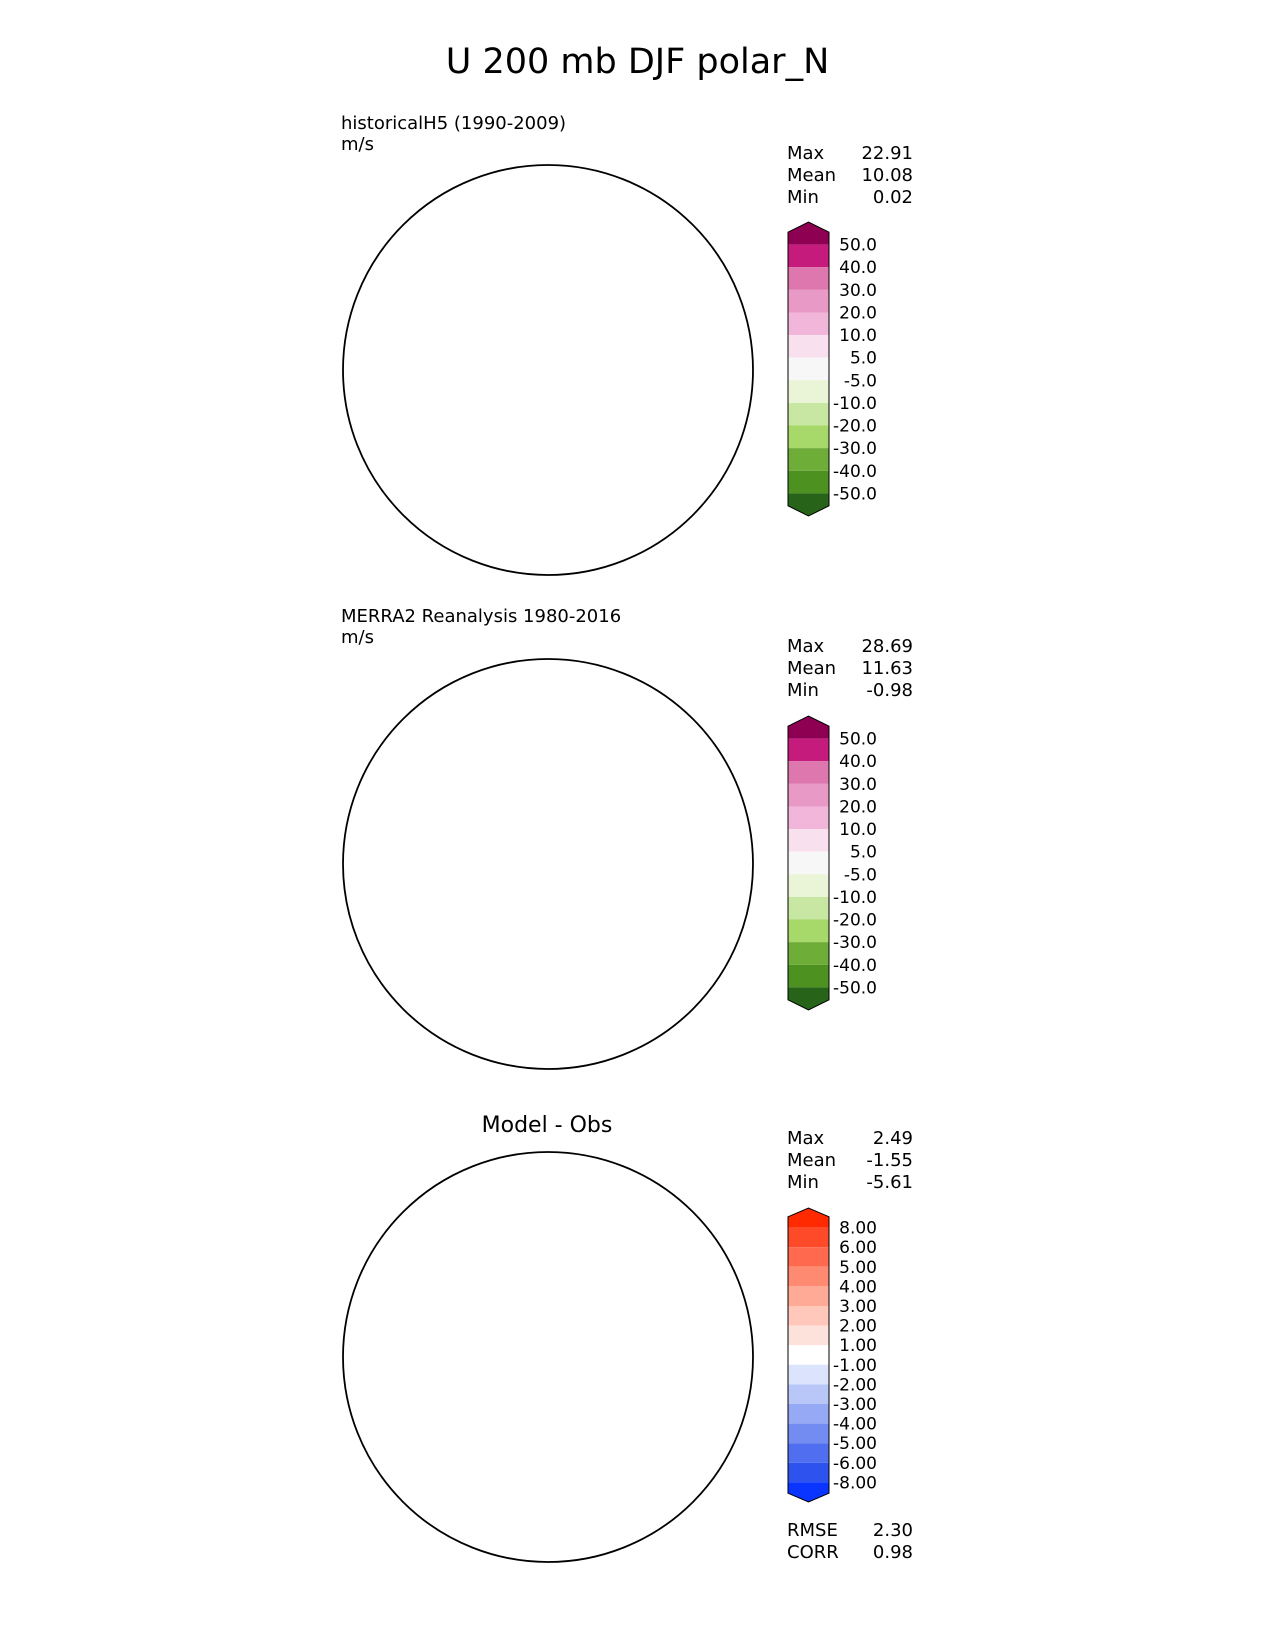 This screenshot has width=1275, height=1650. I want to click on colorbar-tick-label: 5.0, so click(863, 359).